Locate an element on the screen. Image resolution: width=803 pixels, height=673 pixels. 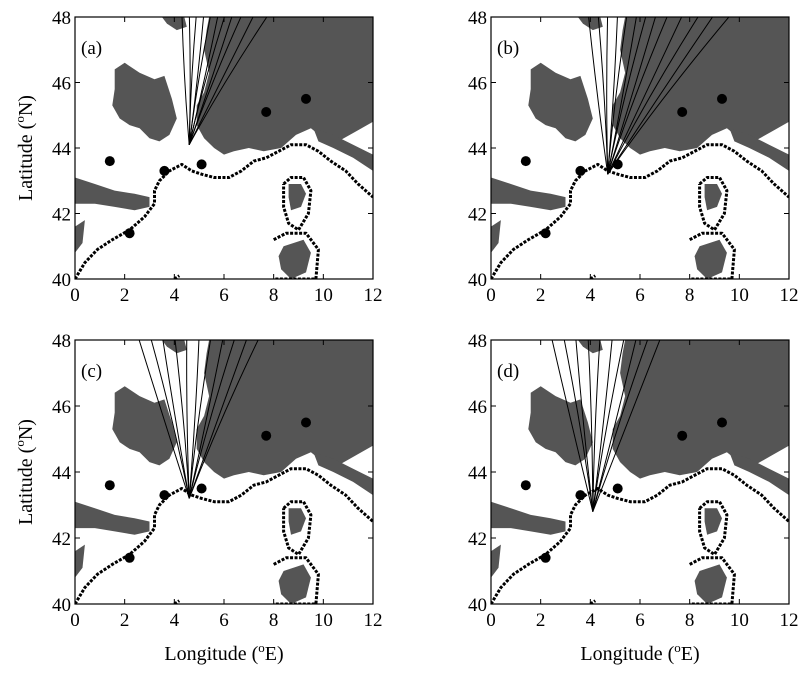
panel-label: (a) is located at coordinates (91, 48).